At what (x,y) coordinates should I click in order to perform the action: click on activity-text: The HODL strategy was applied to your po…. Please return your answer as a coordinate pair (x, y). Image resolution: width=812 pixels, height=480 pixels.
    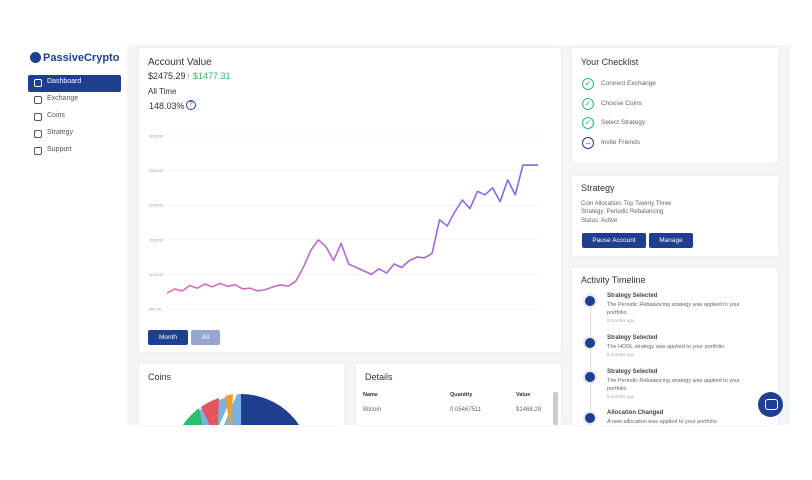
    Looking at the image, I should click on (666, 347).